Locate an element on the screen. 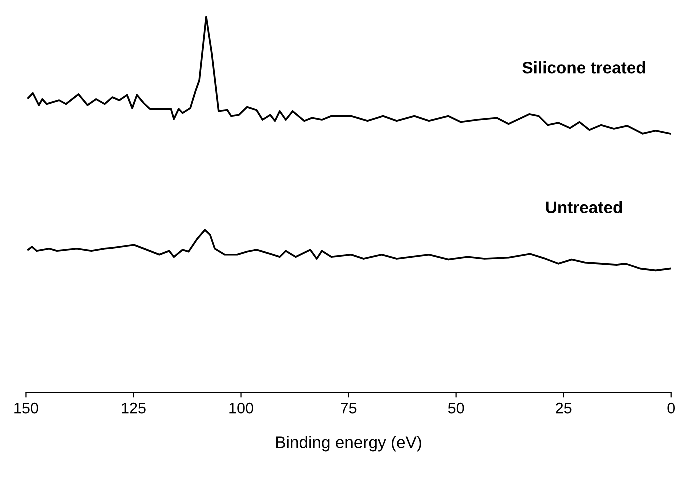  x-tick-label: 150 is located at coordinates (26, 408).